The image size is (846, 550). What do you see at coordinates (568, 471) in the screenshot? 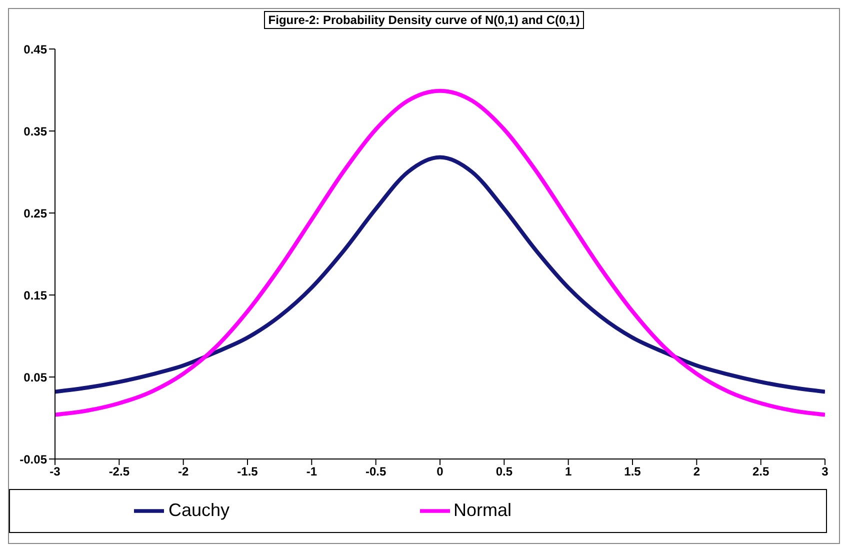
I see `x-tick-label: 1` at bounding box center [568, 471].